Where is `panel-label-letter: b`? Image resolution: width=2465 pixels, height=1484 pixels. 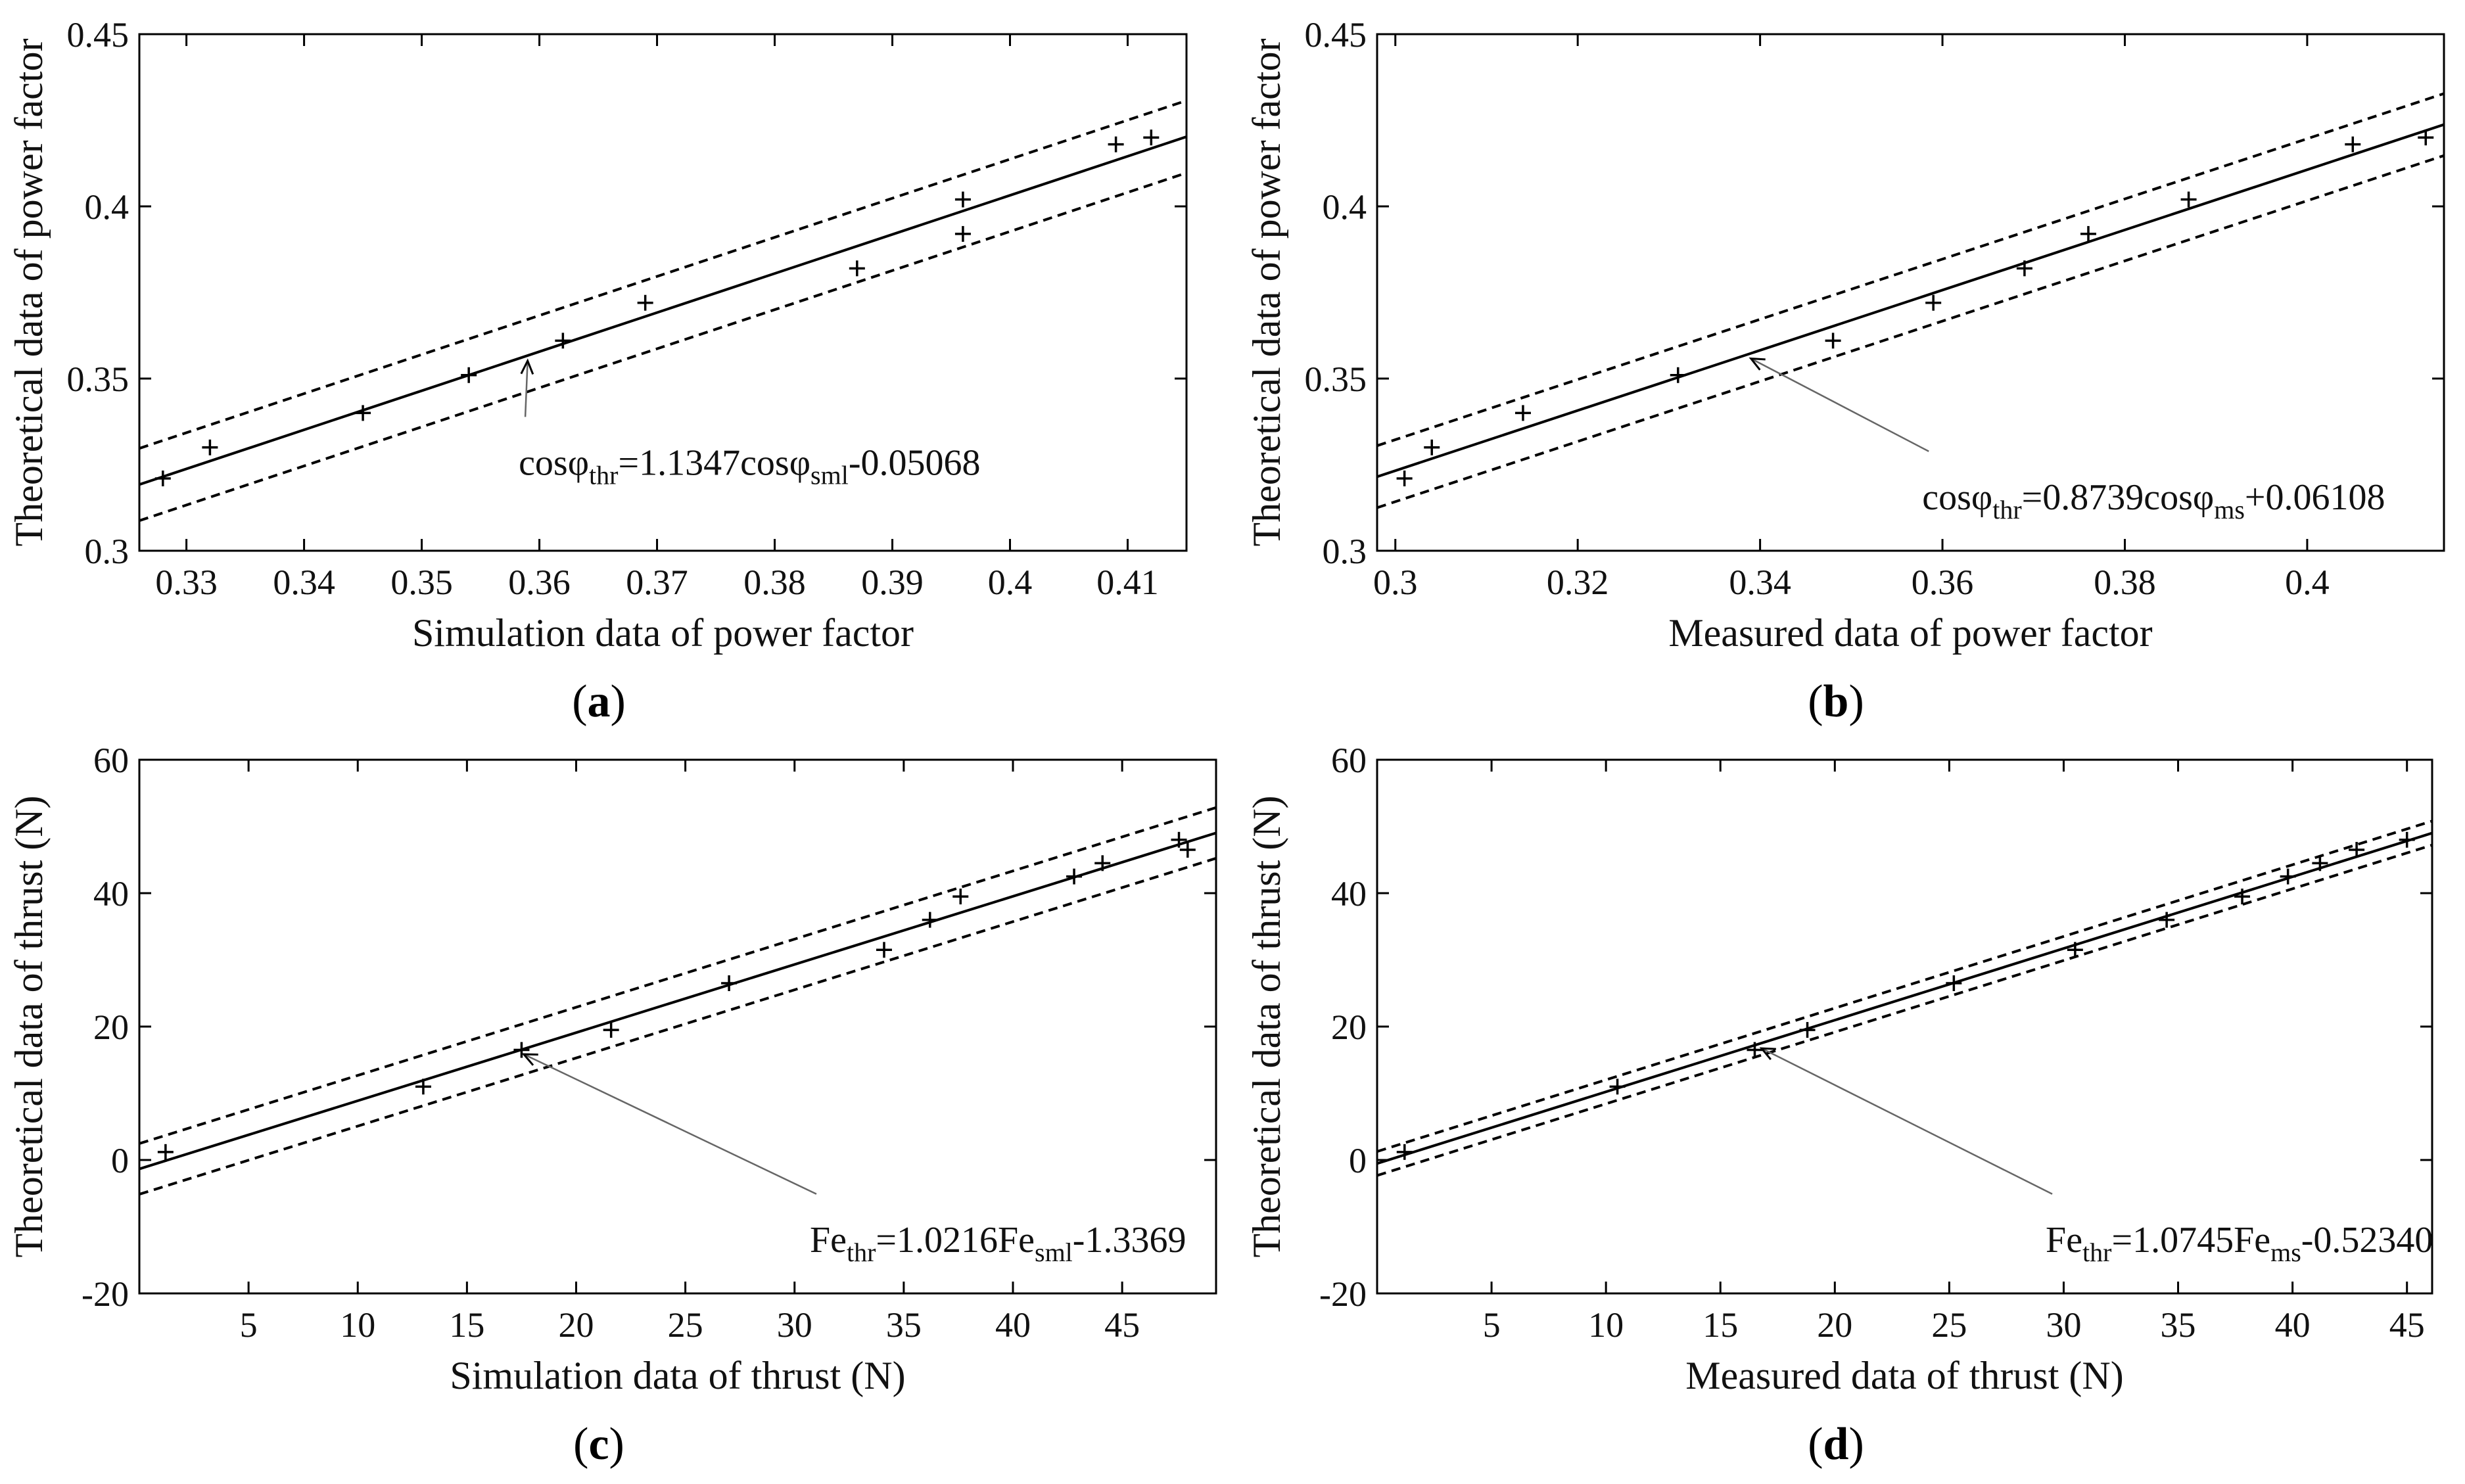 panel-label-letter: b is located at coordinates (1836, 702).